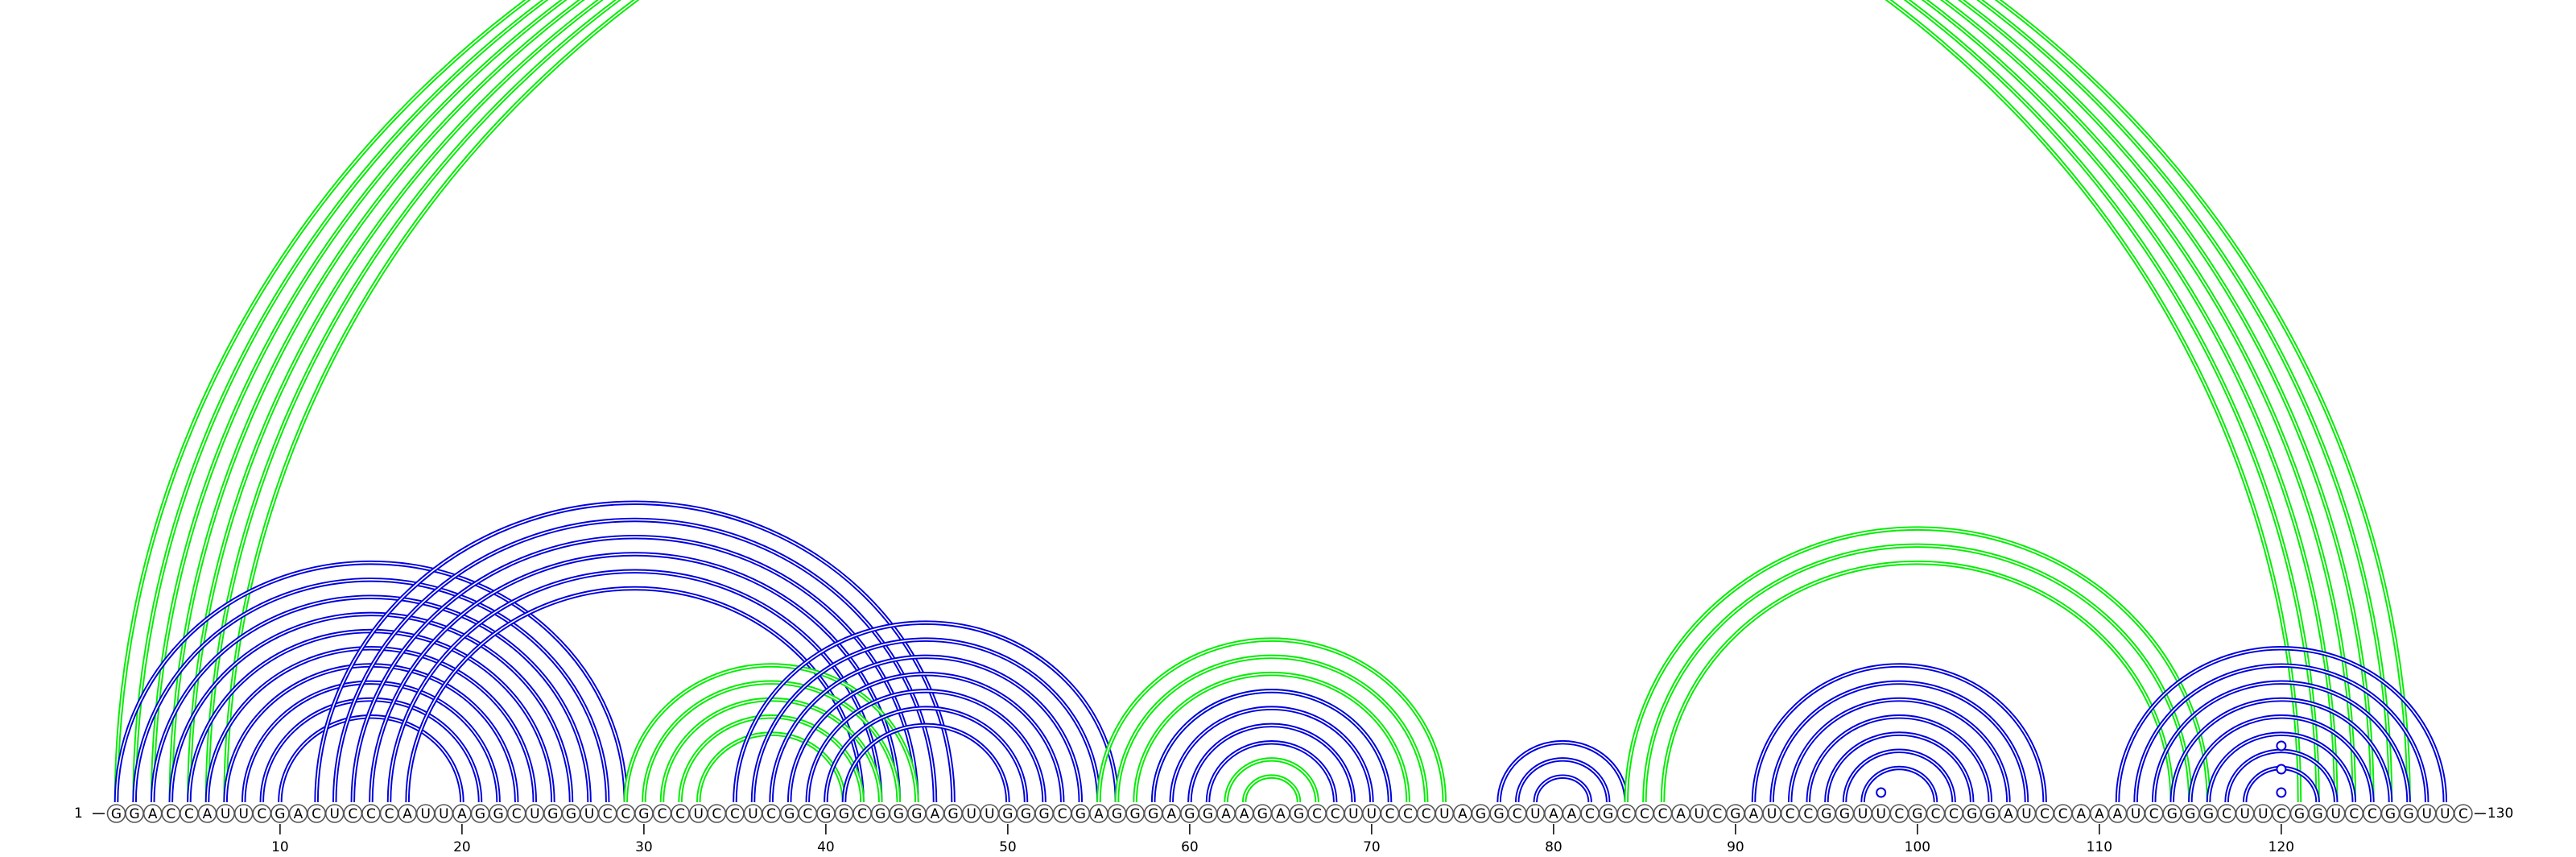 Image resolution: width=2576 pixels, height=857 pixels. Describe the element at coordinates (2081, 769) in the screenshot. I see `annotation-marks` at that location.